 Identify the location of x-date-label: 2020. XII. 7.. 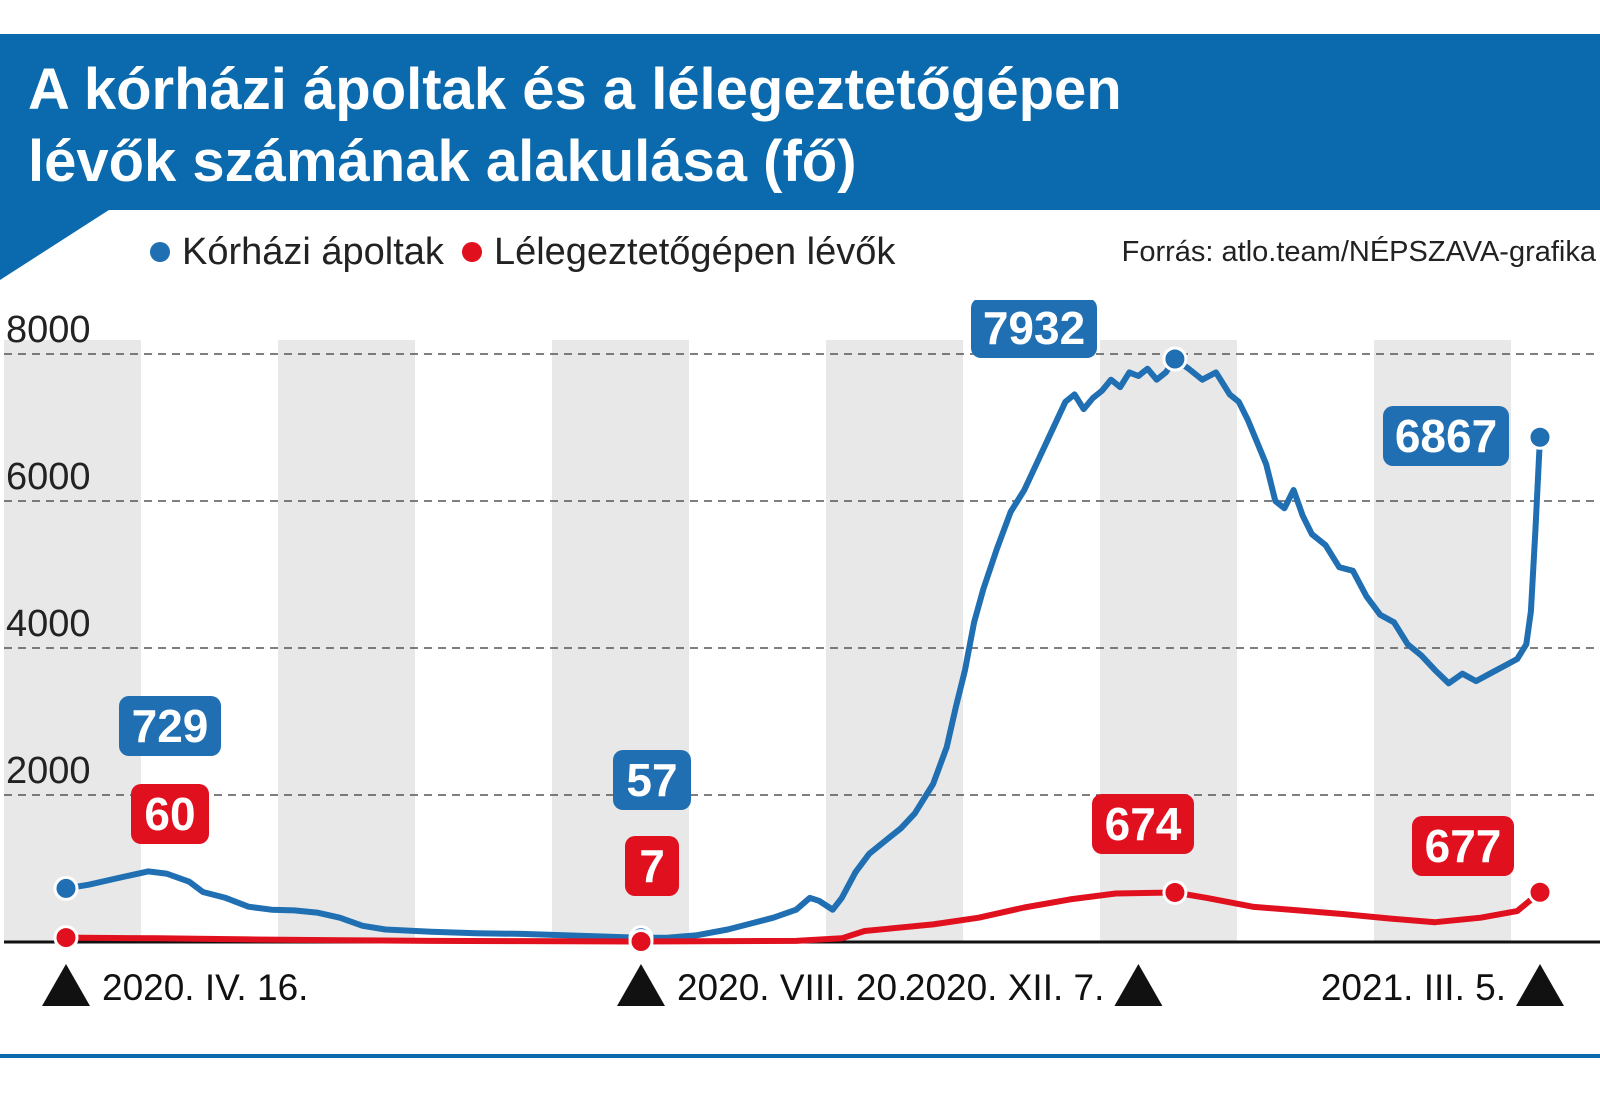
(1005, 987).